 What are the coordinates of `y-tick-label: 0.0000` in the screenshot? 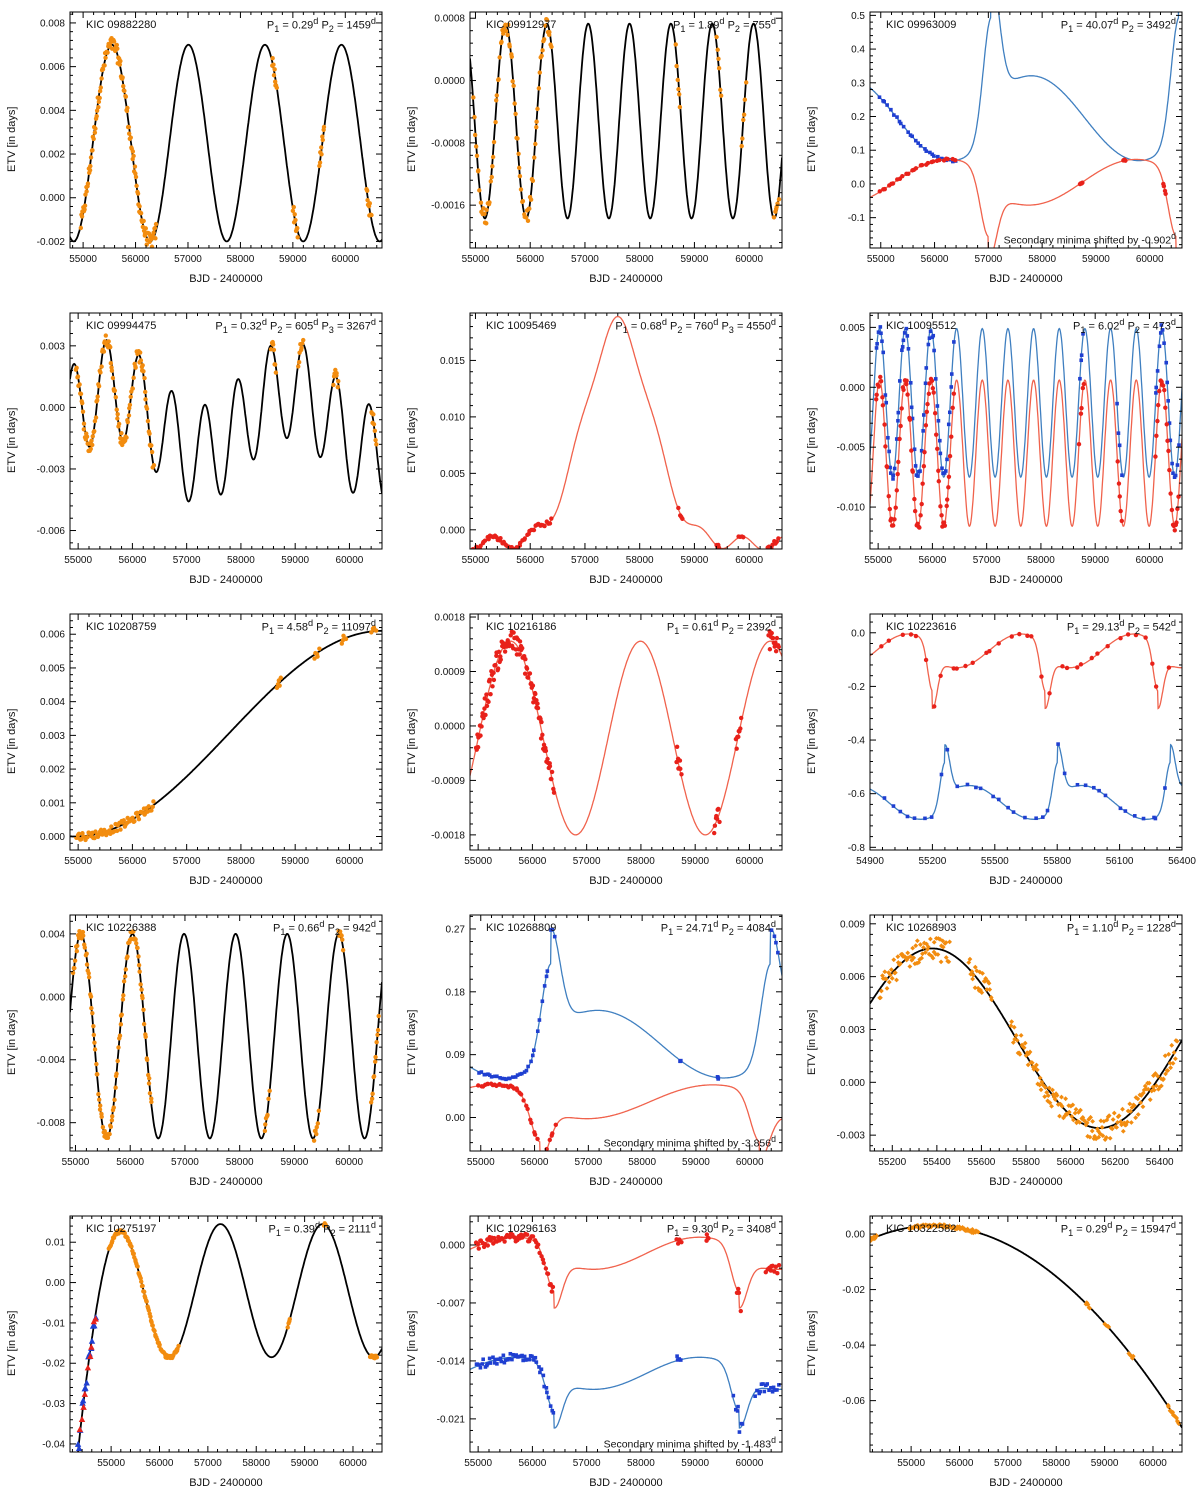 It's located at (449, 81).